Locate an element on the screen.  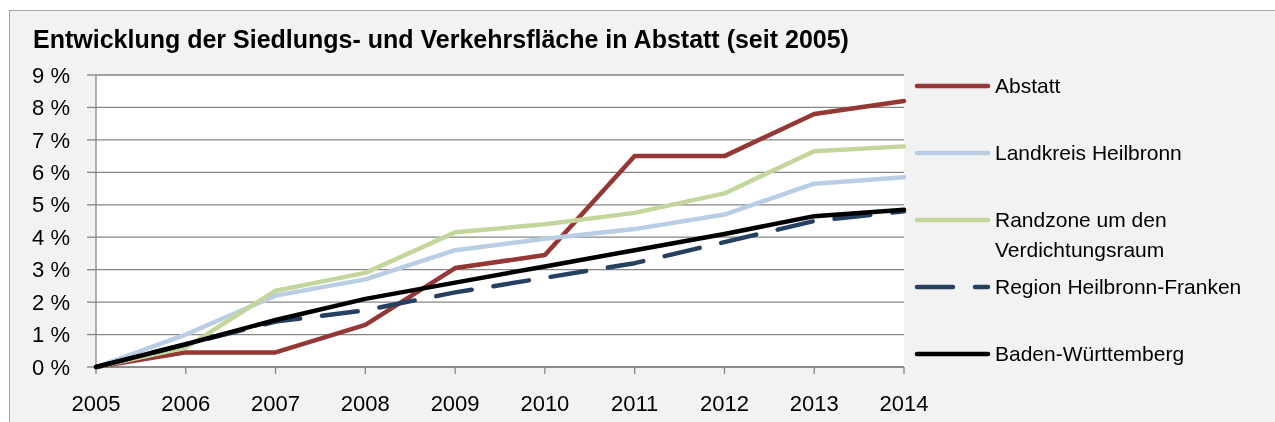
y-tick-label: 6 % is located at coordinates (51, 173).